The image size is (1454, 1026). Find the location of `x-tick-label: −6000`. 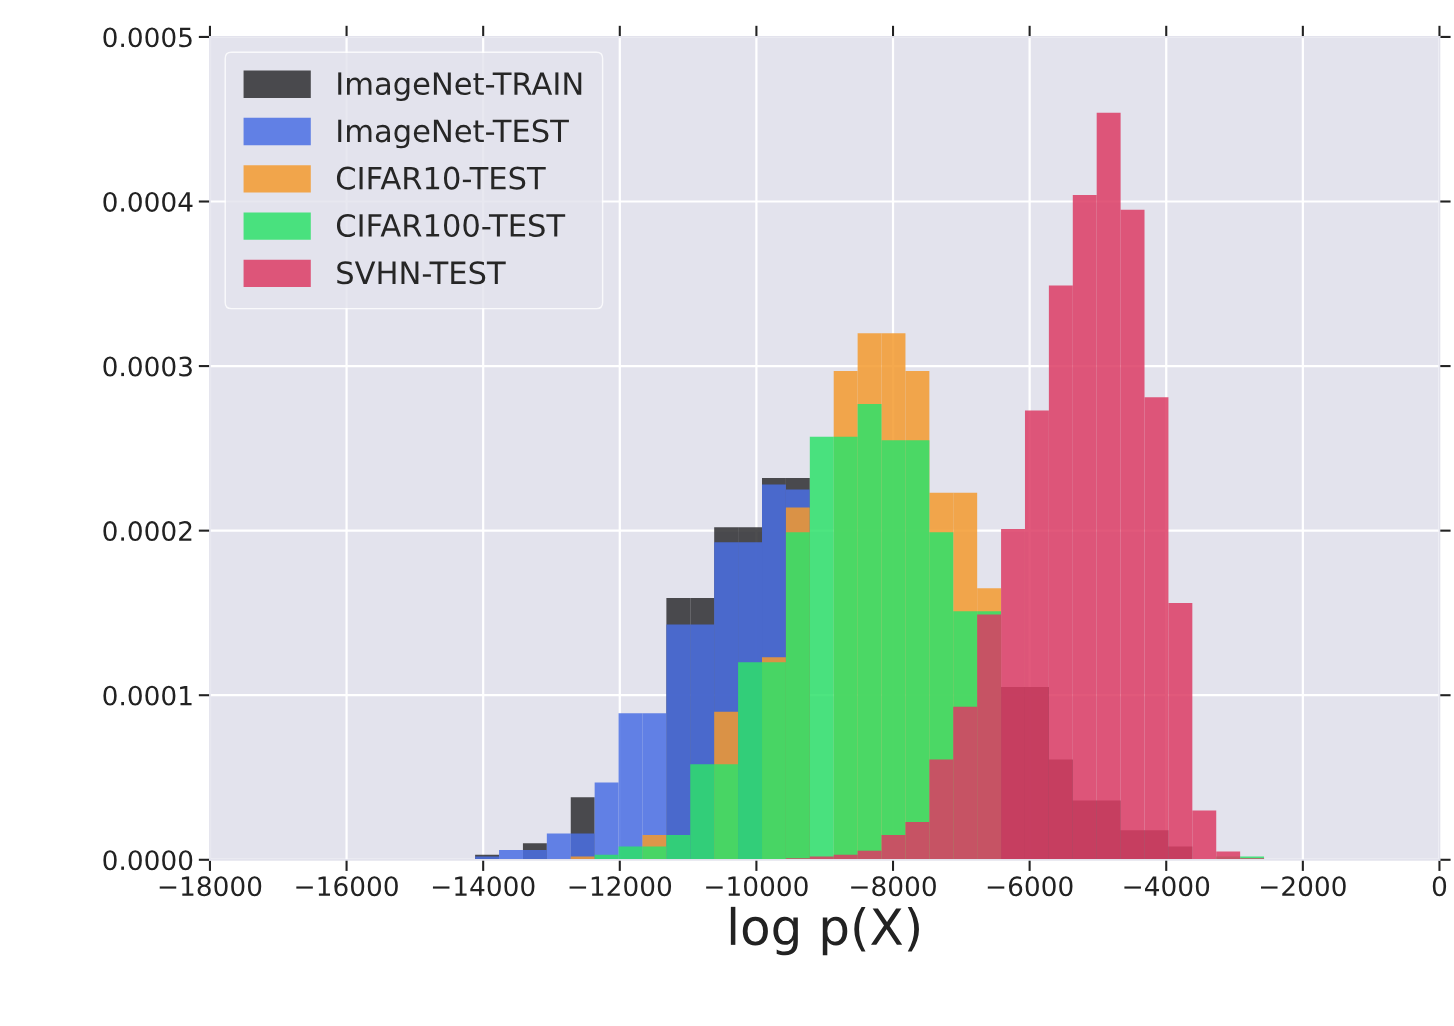

x-tick-label: −6000 is located at coordinates (1030, 886).